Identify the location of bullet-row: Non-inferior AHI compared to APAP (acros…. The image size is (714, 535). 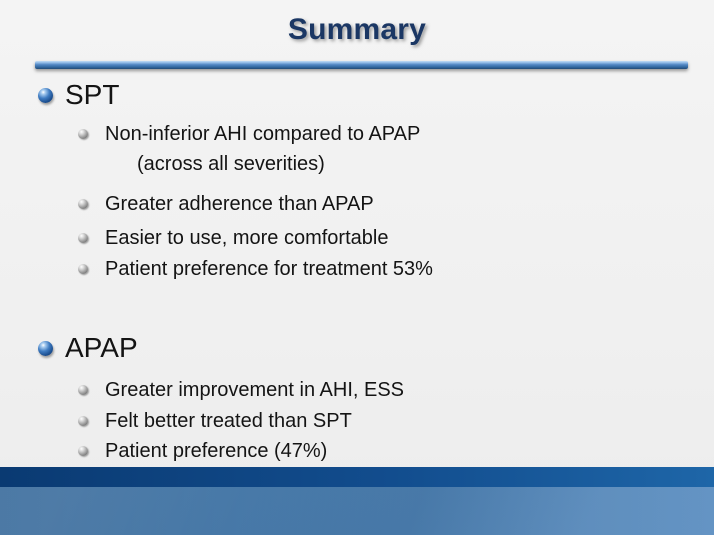
(249, 149).